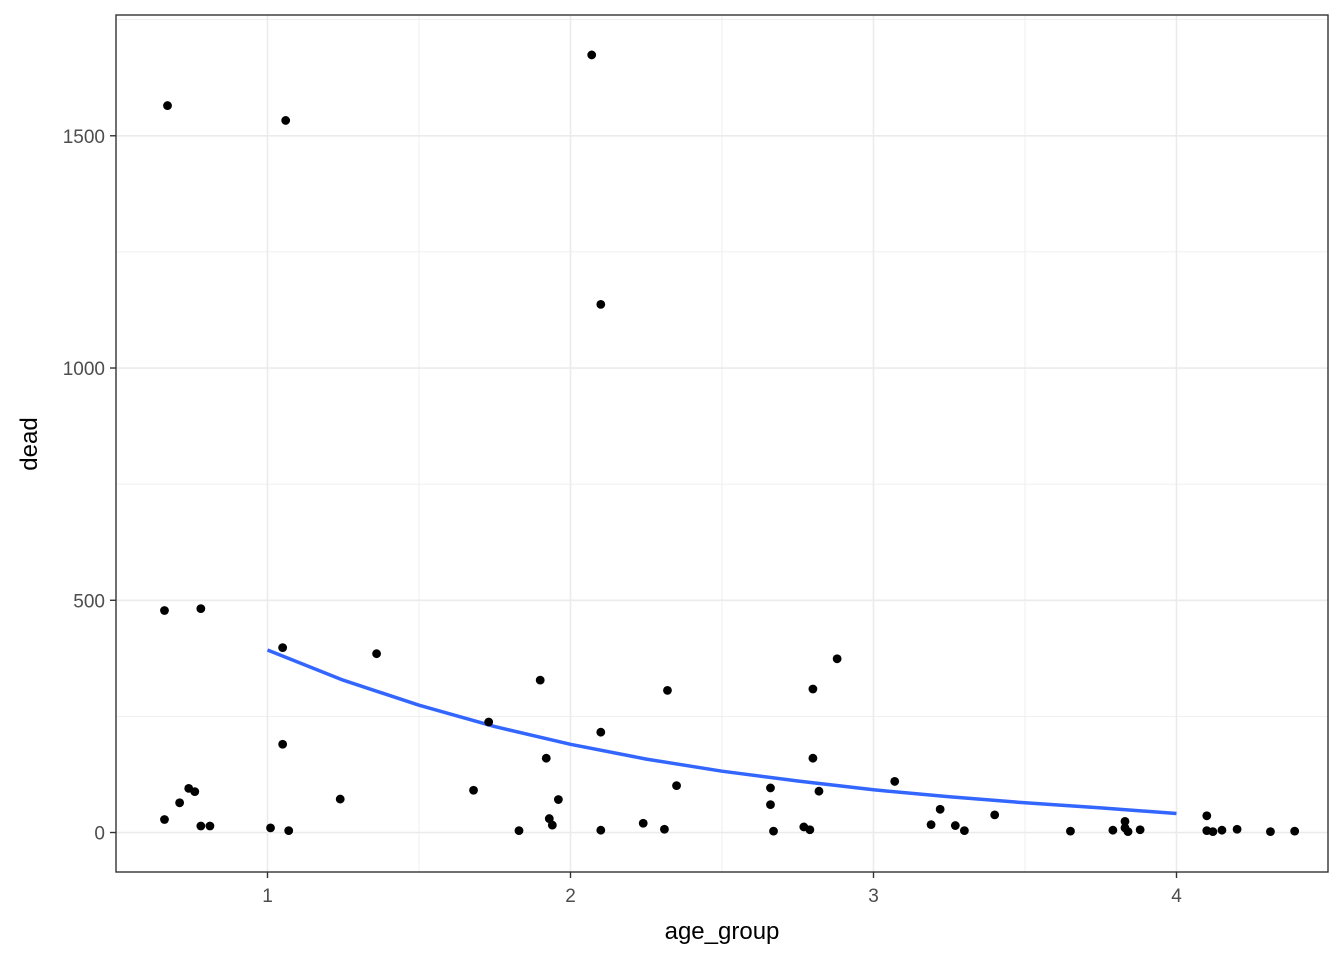 The height and width of the screenshot is (960, 1344). I want to click on y-tick-label: 500, so click(89, 601).